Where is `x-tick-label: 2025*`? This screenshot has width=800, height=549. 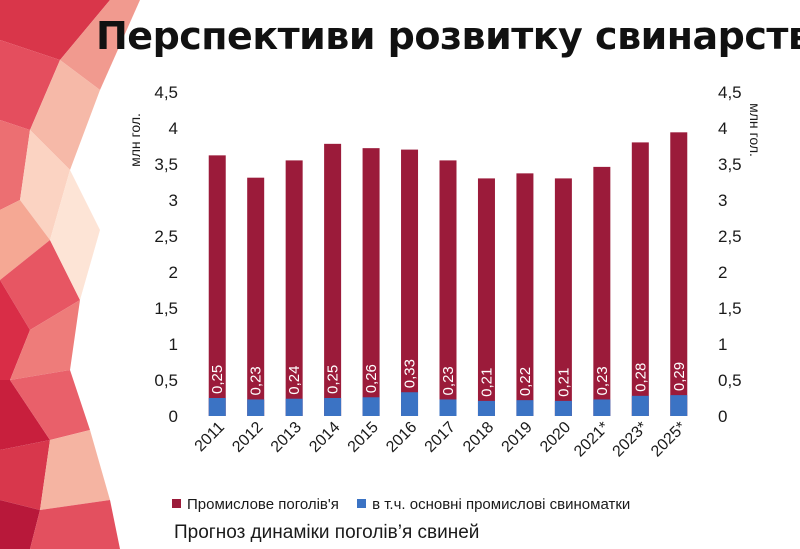 x-tick-label: 2025* is located at coordinates (669, 440).